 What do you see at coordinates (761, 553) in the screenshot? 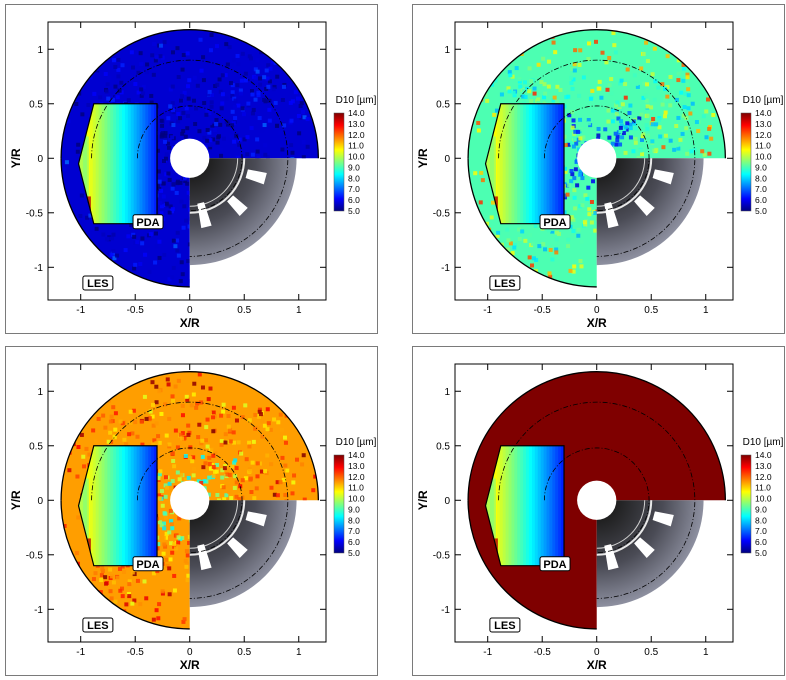
I see `colorbar-tick-label: 5.0` at bounding box center [761, 553].